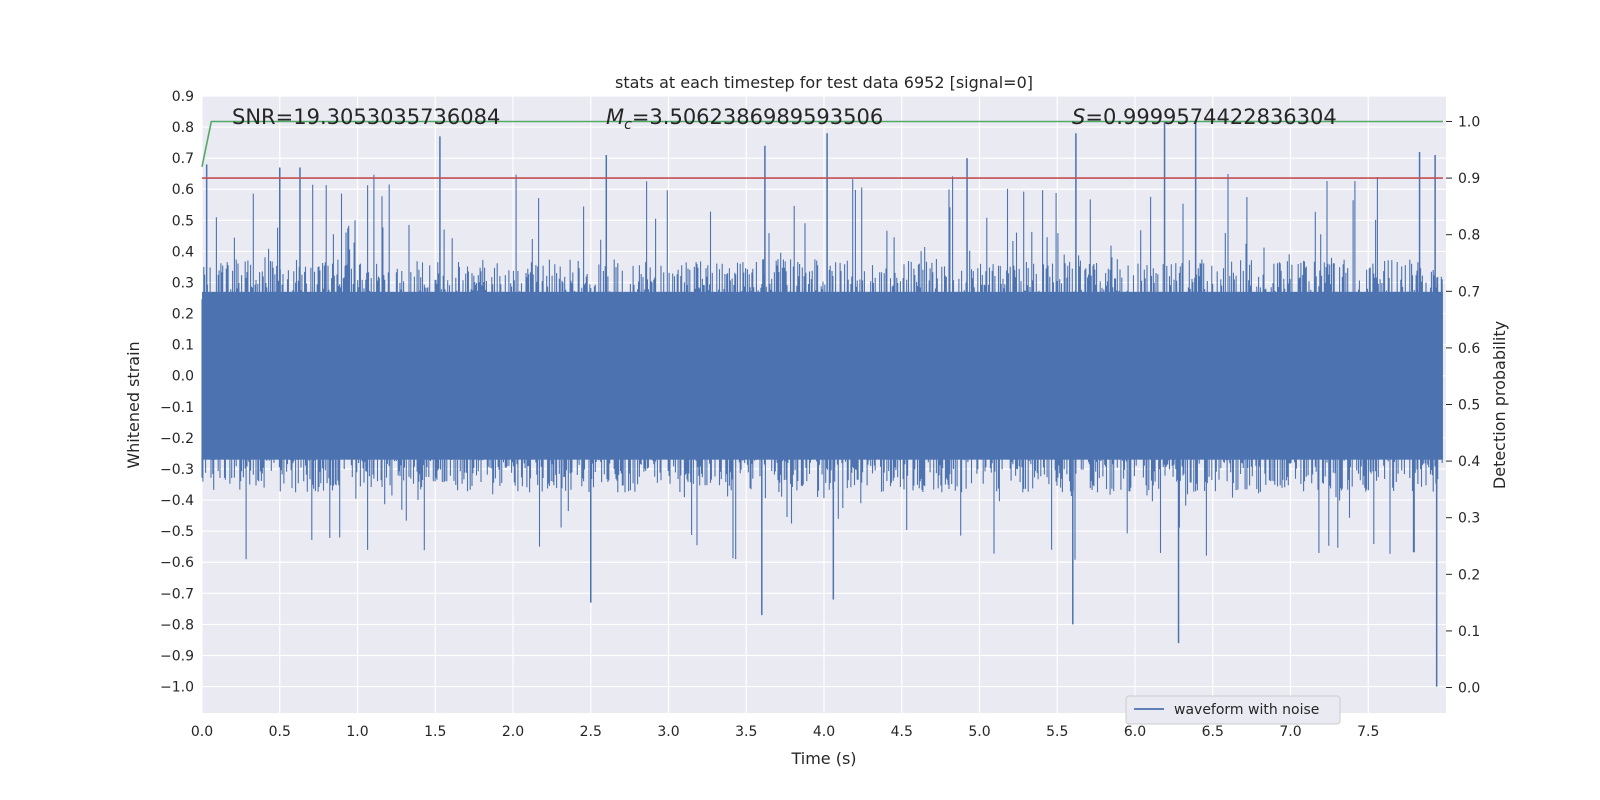 The height and width of the screenshot is (800, 1600). Describe the element at coordinates (1213, 732) in the screenshot. I see `x-tick-label: 6.5` at that location.